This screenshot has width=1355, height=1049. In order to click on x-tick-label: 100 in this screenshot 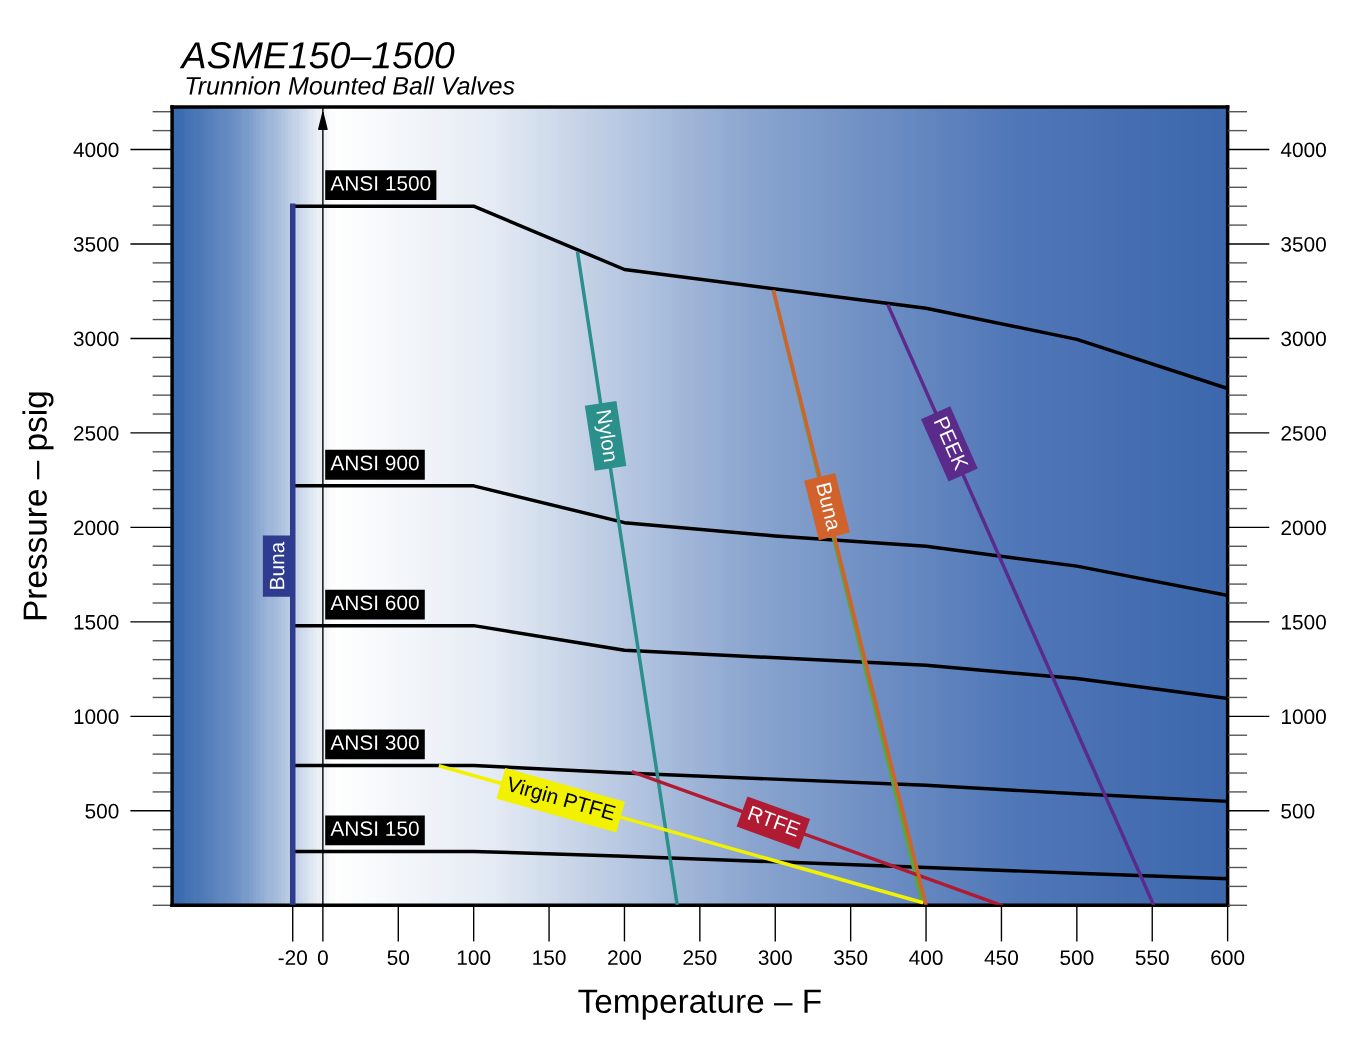, I will do `click(474, 958)`.